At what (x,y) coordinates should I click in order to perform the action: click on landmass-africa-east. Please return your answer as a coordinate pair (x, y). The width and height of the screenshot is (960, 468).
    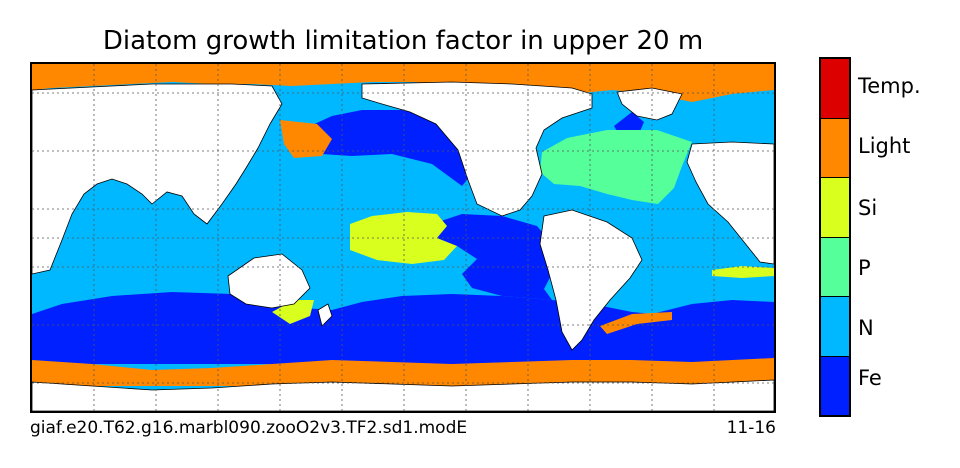
    Looking at the image, I should click on (730, 203).